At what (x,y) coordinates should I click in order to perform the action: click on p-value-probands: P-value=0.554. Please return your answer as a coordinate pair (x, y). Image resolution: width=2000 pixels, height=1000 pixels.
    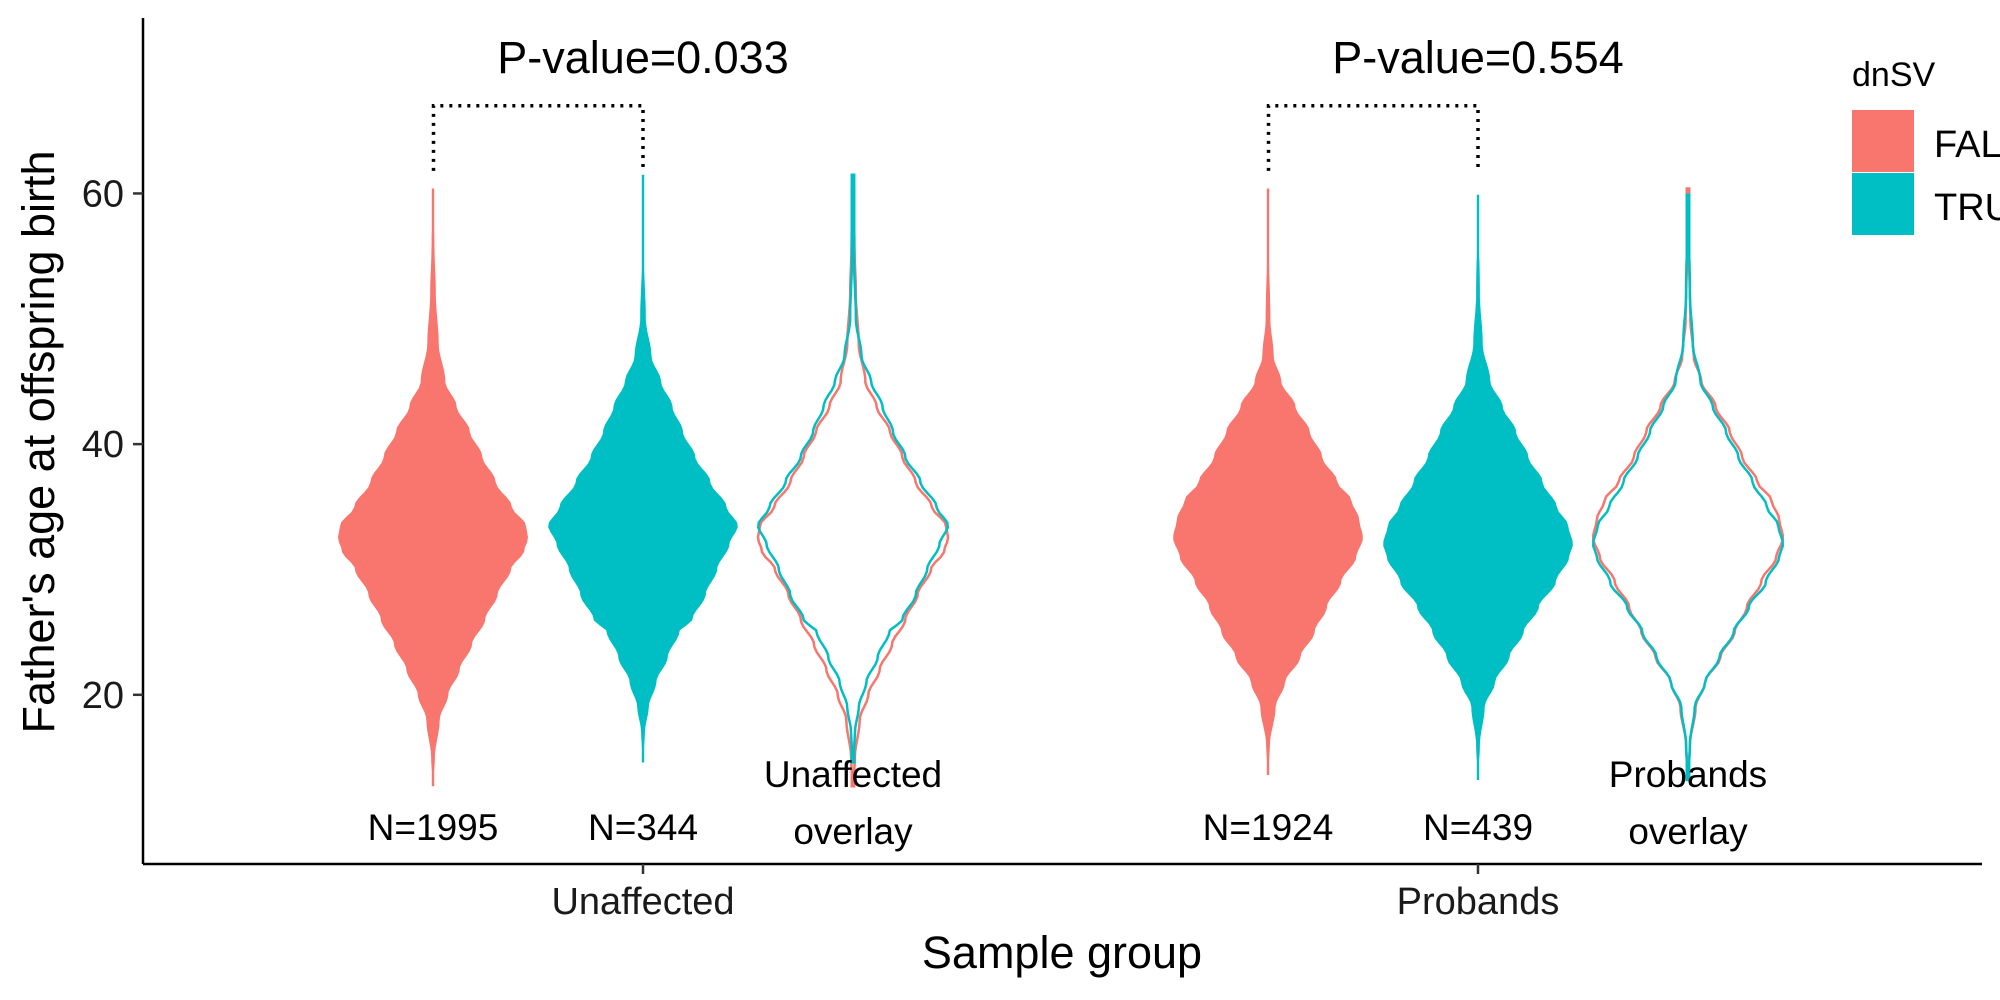
    Looking at the image, I should click on (1477, 57).